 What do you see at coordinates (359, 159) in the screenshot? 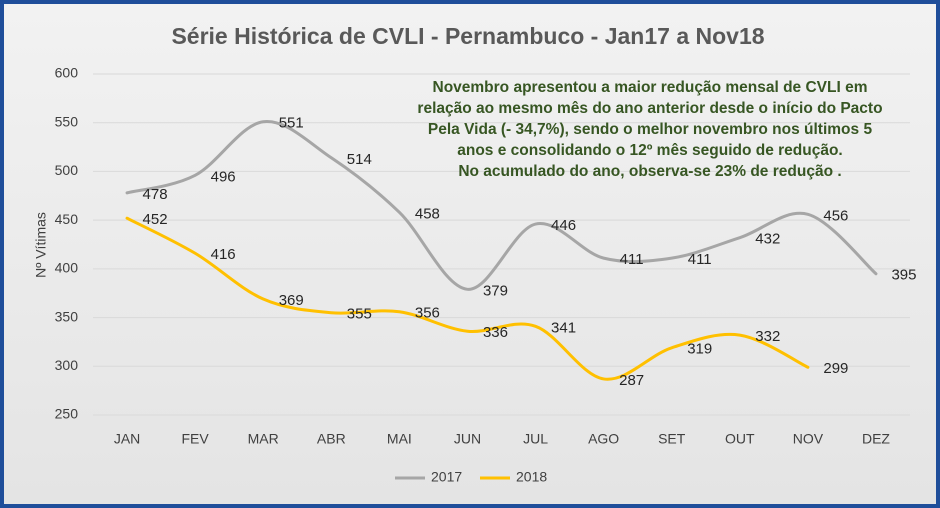
I see `data-label: 514` at bounding box center [359, 159].